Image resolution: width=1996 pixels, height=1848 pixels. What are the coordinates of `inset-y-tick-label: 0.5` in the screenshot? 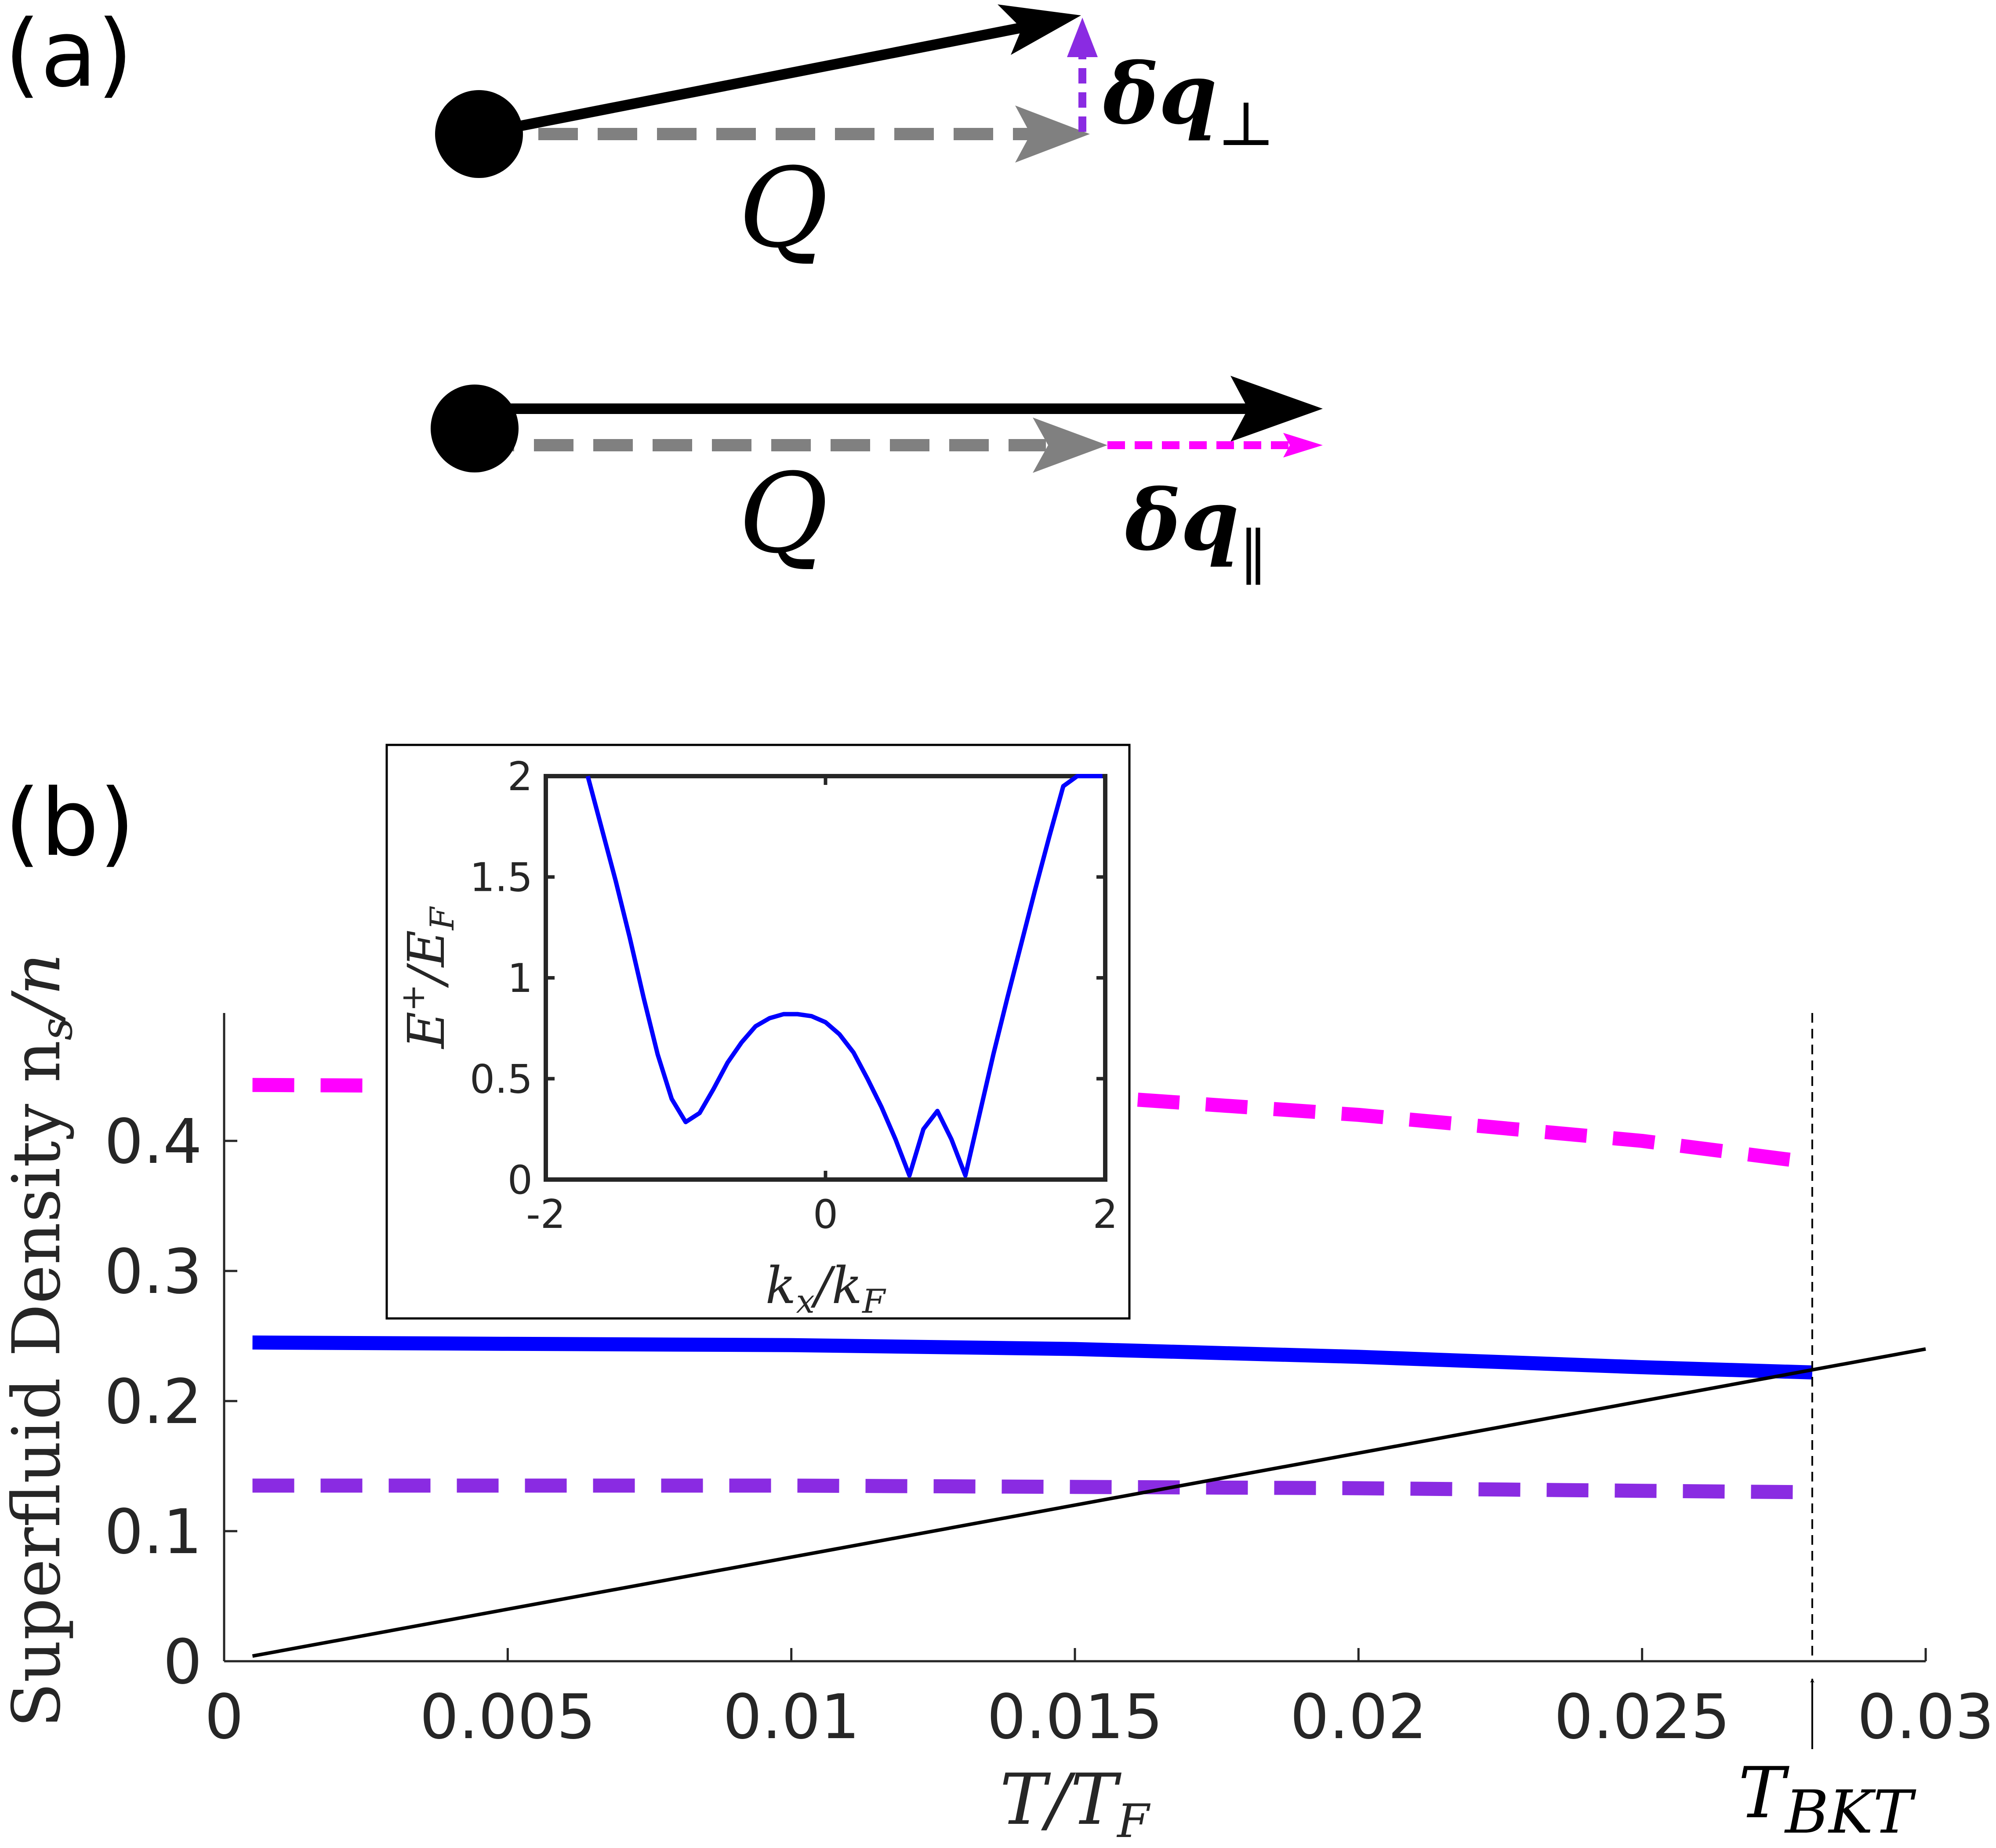 It's located at (502, 1080).